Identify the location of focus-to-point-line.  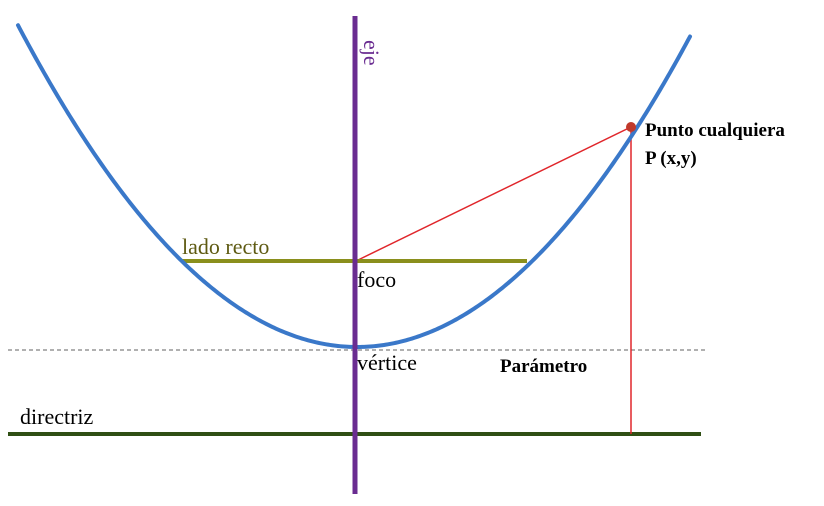
(493, 194).